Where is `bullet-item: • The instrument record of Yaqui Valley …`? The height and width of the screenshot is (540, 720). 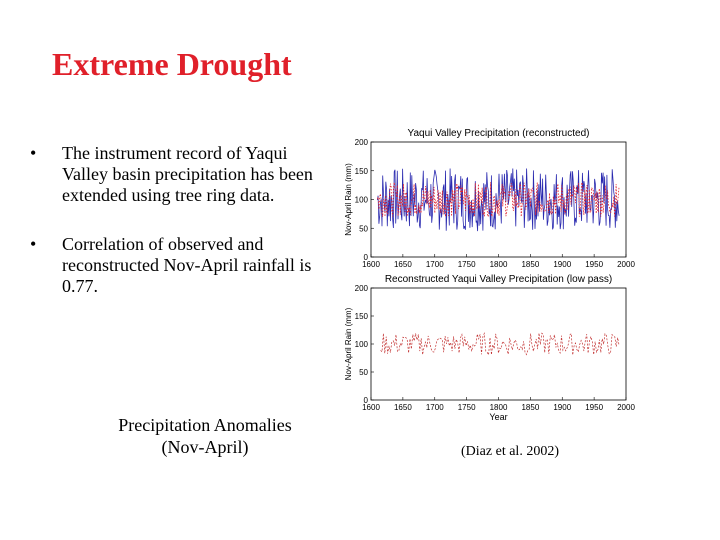 bullet-item: • The instrument record of Yaqui Valley … is located at coordinates (180, 174).